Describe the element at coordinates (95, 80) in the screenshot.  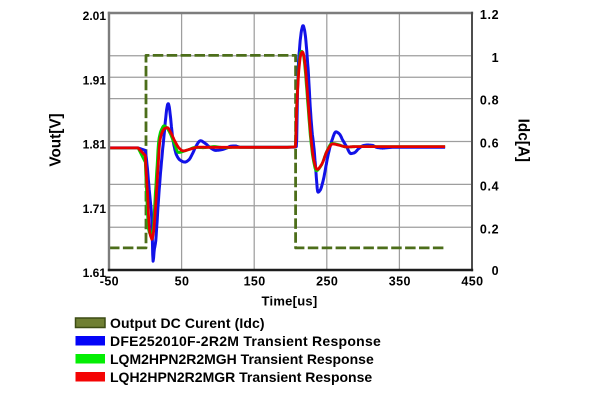
I see `svg-text: 1.91` at that location.